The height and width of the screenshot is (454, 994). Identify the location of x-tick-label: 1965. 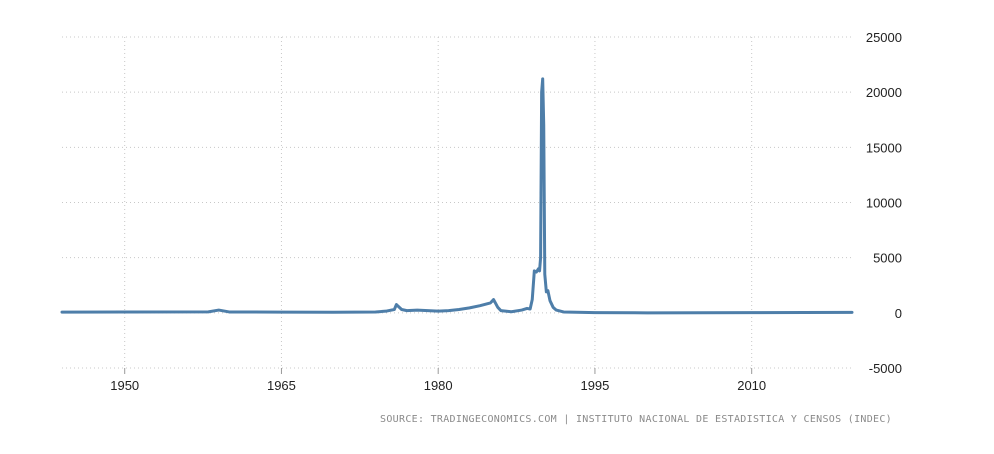
(281, 385).